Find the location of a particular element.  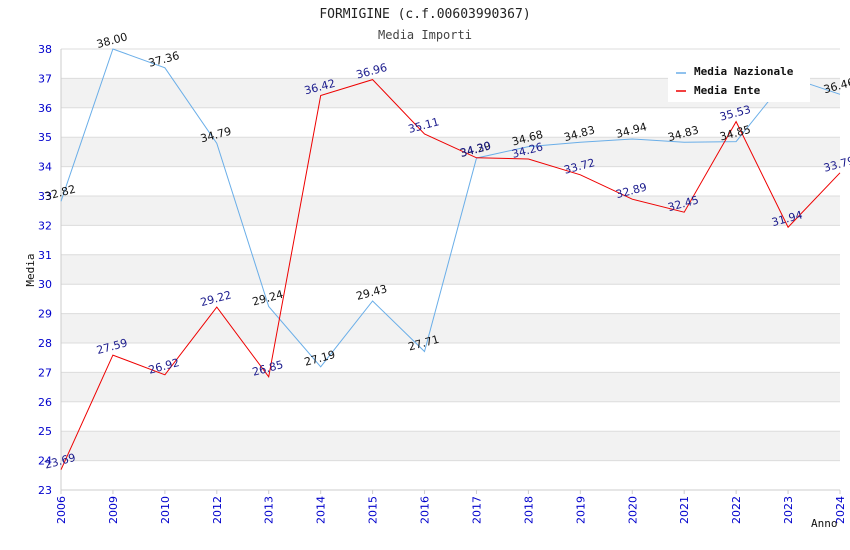

x-tick-label: 2006 is located at coordinates (61, 510).